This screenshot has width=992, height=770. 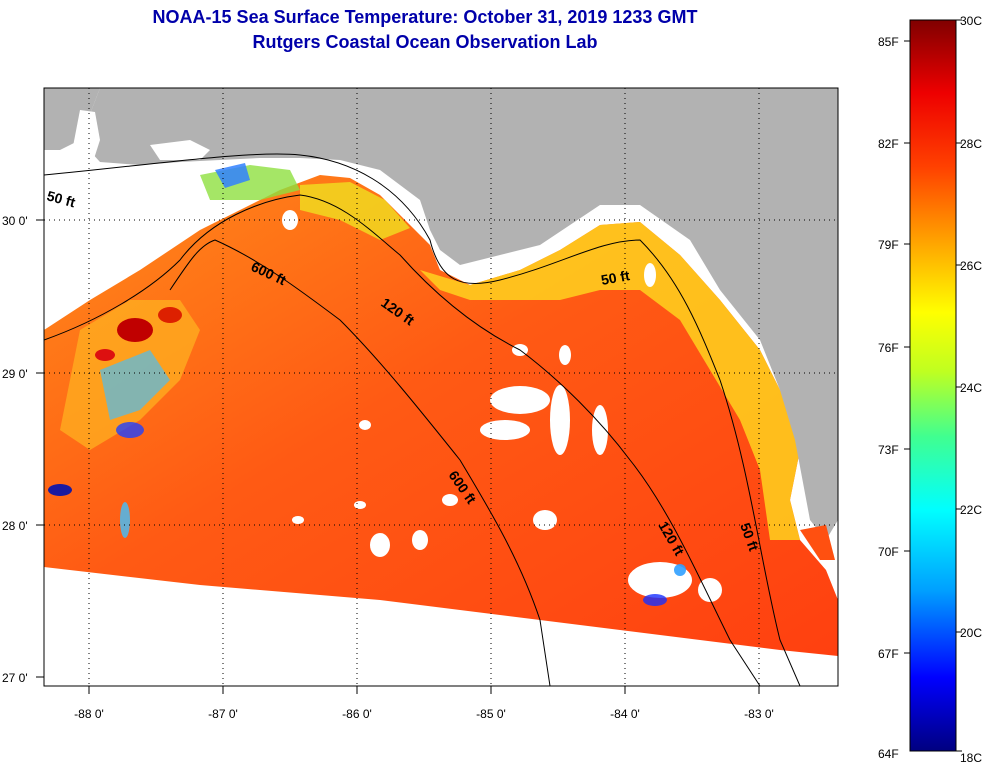 I want to click on scale-label-c: 28C, so click(x=971, y=144).